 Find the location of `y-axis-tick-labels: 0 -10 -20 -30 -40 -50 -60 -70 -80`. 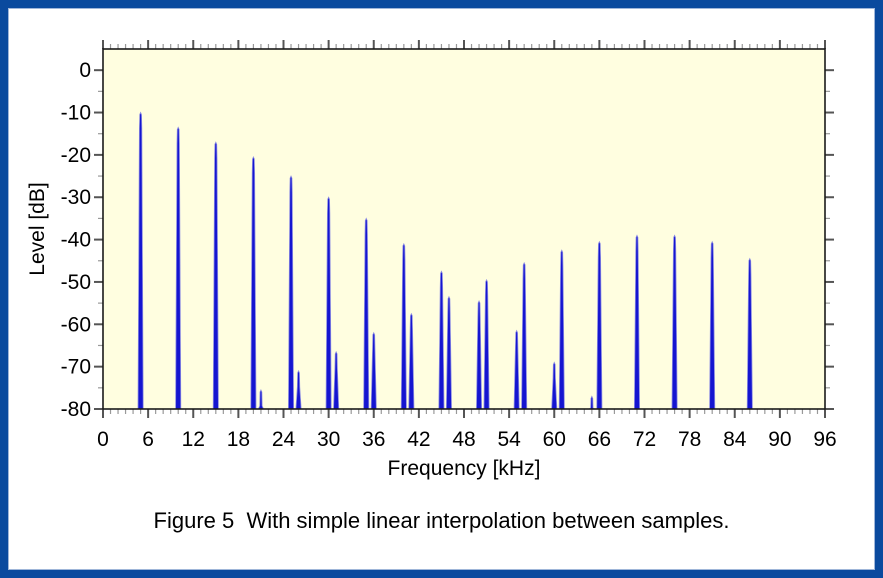

y-axis-tick-labels: 0 -10 -20 -30 -40 -50 -60 -70 -80 is located at coordinates (76, 240).